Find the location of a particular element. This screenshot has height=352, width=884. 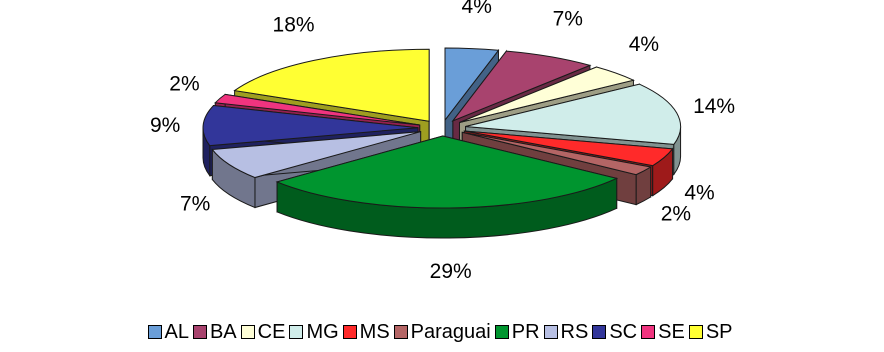

legend-entry-paraguai: Paraguai is located at coordinates (442, 332).